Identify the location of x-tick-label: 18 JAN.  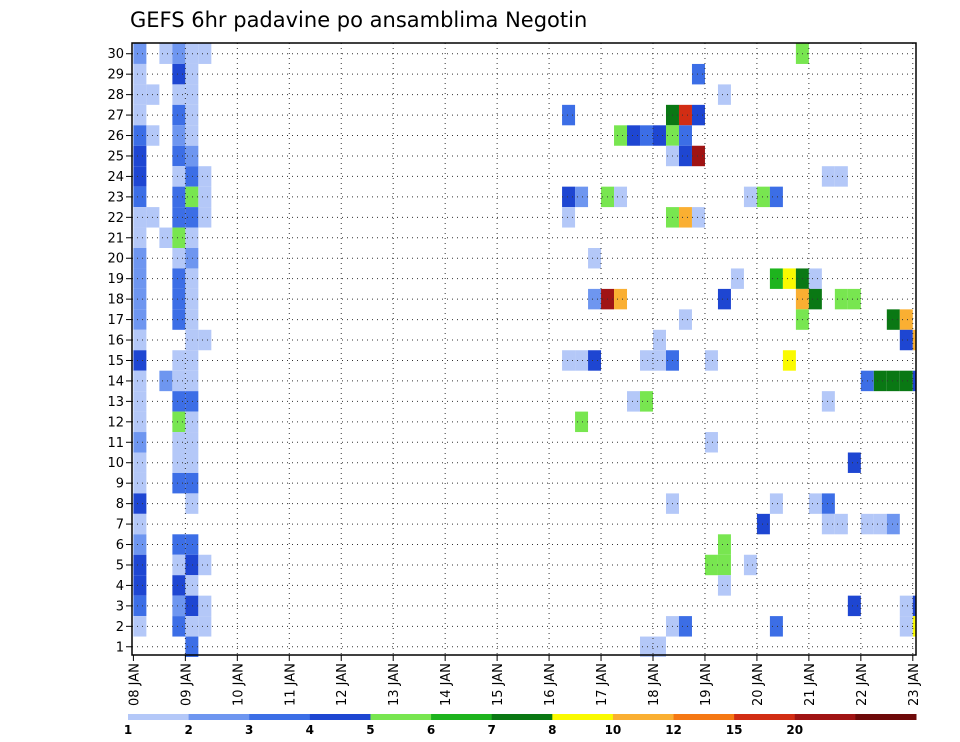
(654, 684).